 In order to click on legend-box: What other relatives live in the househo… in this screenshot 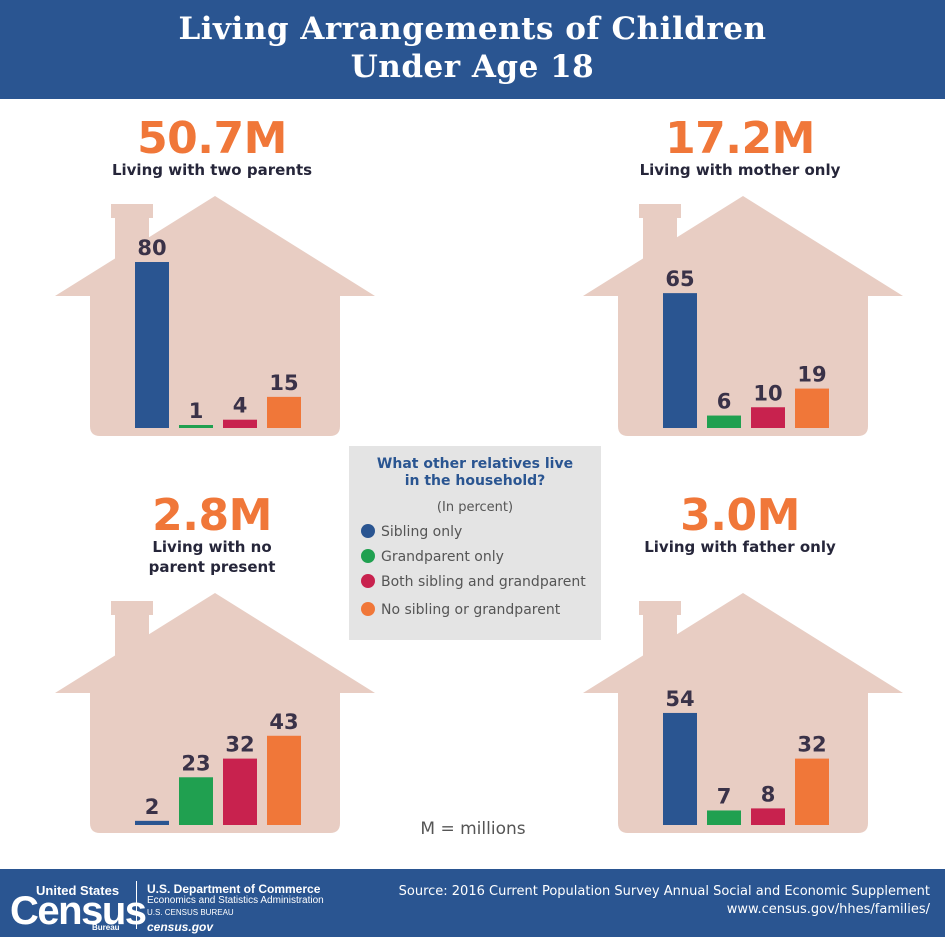, I will do `click(475, 543)`.